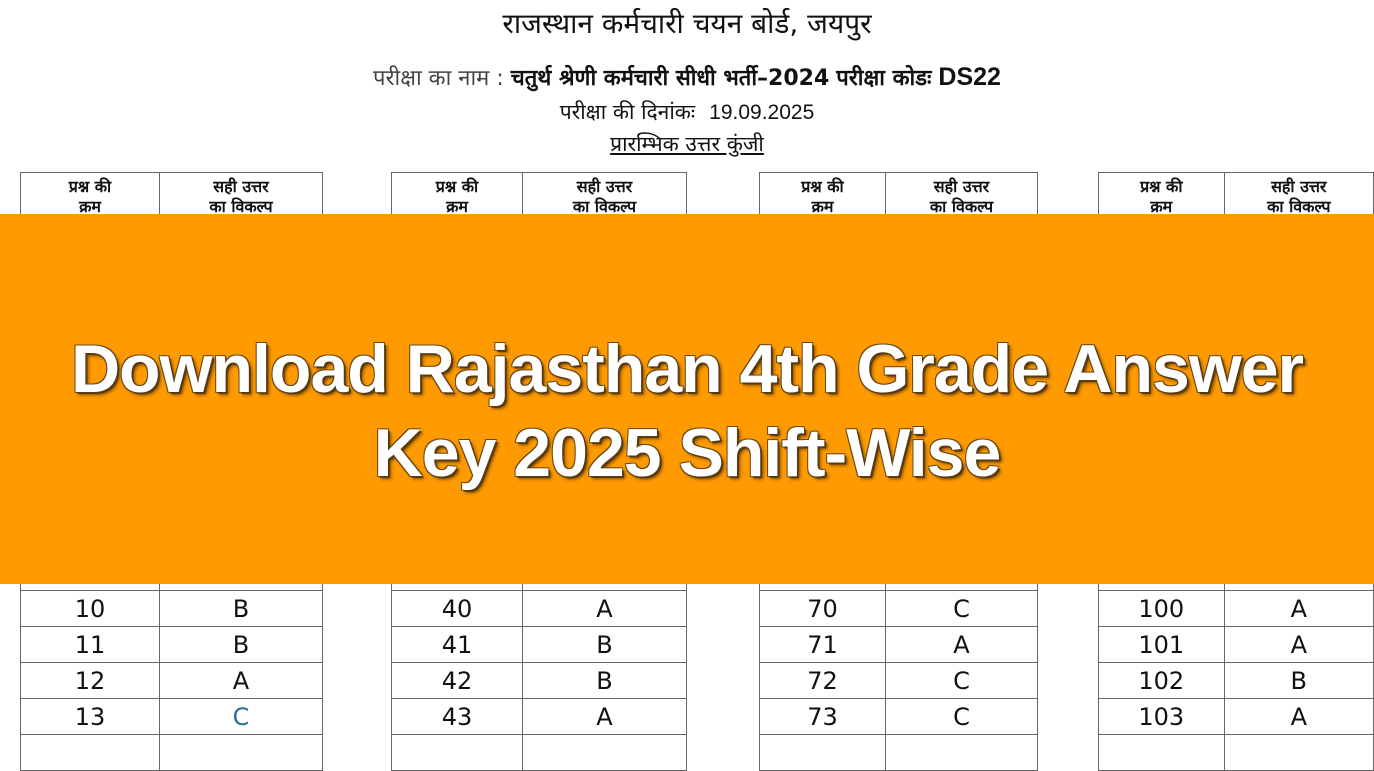 This screenshot has width=1374, height=771. Describe the element at coordinates (687, 23) in the screenshot. I see `board-title: राजस्थान कर्मचारी चयन बोर्ड, जयपुर` at that location.